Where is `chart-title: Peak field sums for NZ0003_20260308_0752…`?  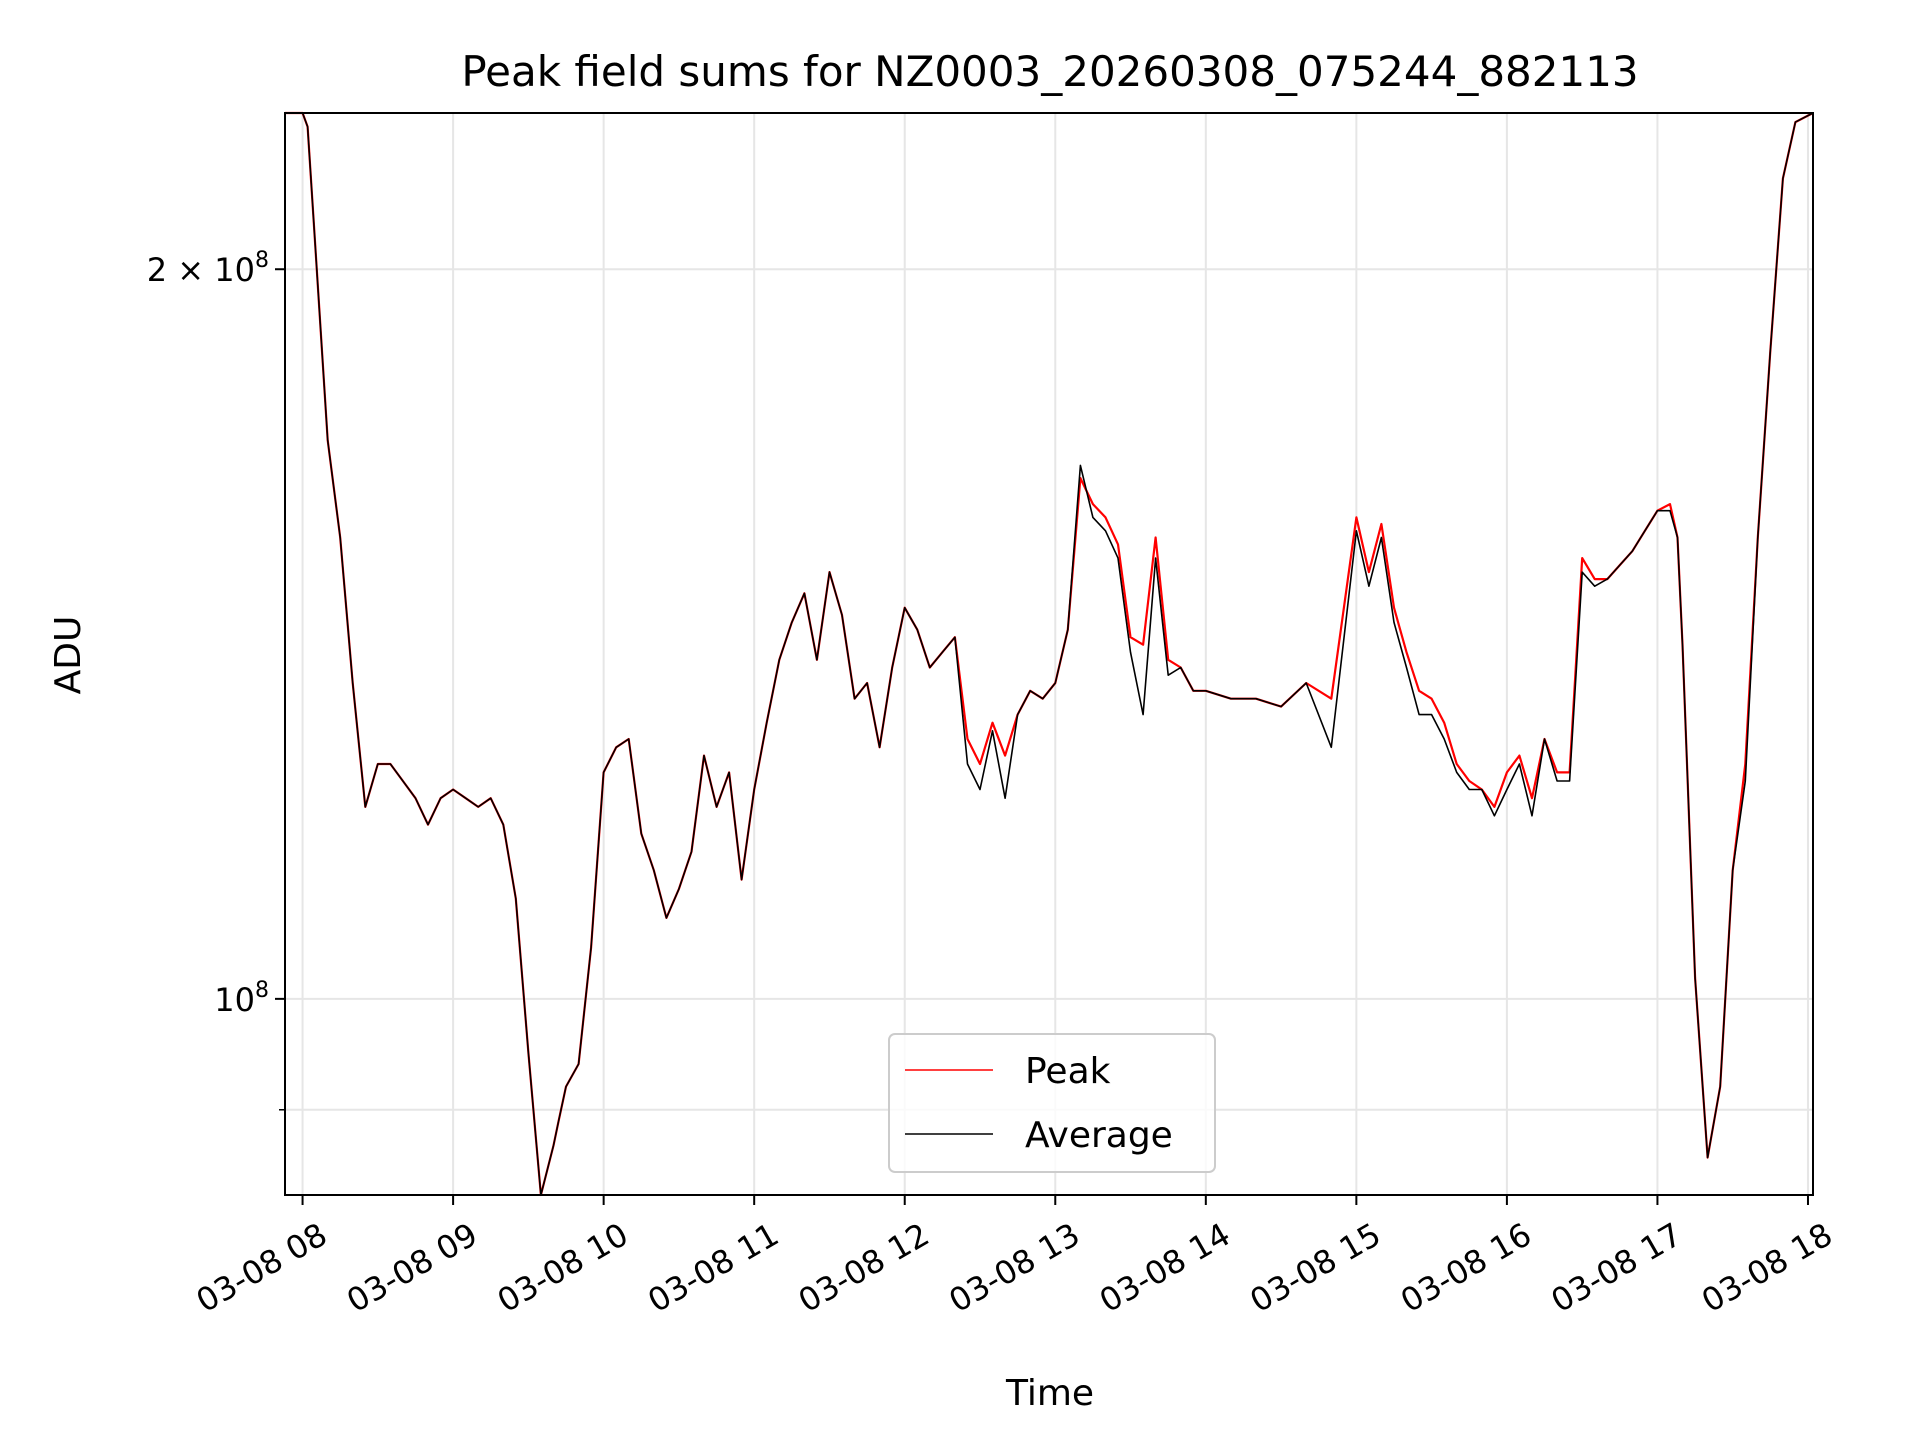 chart-title: Peak field sums for NZ0003_20260308_0752… is located at coordinates (1049, 71).